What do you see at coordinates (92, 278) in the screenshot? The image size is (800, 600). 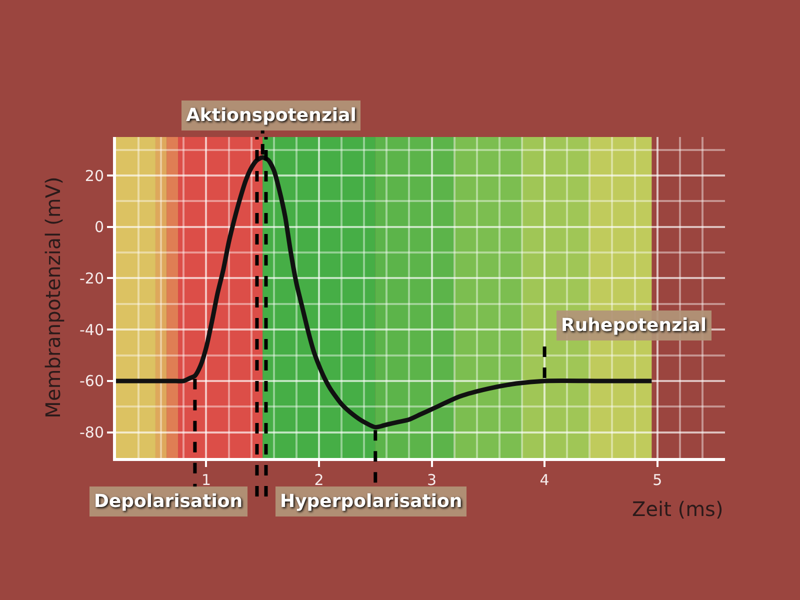 I see `y-tick-label: -20` at bounding box center [92, 278].